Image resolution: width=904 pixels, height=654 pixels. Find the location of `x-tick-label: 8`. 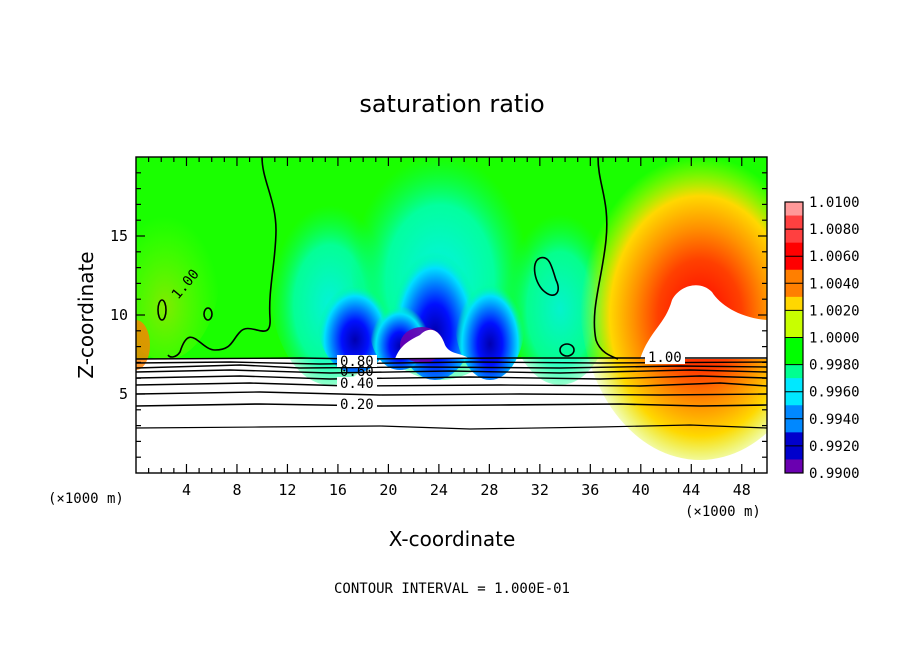

x-tick-label: 8 is located at coordinates (236, 490).